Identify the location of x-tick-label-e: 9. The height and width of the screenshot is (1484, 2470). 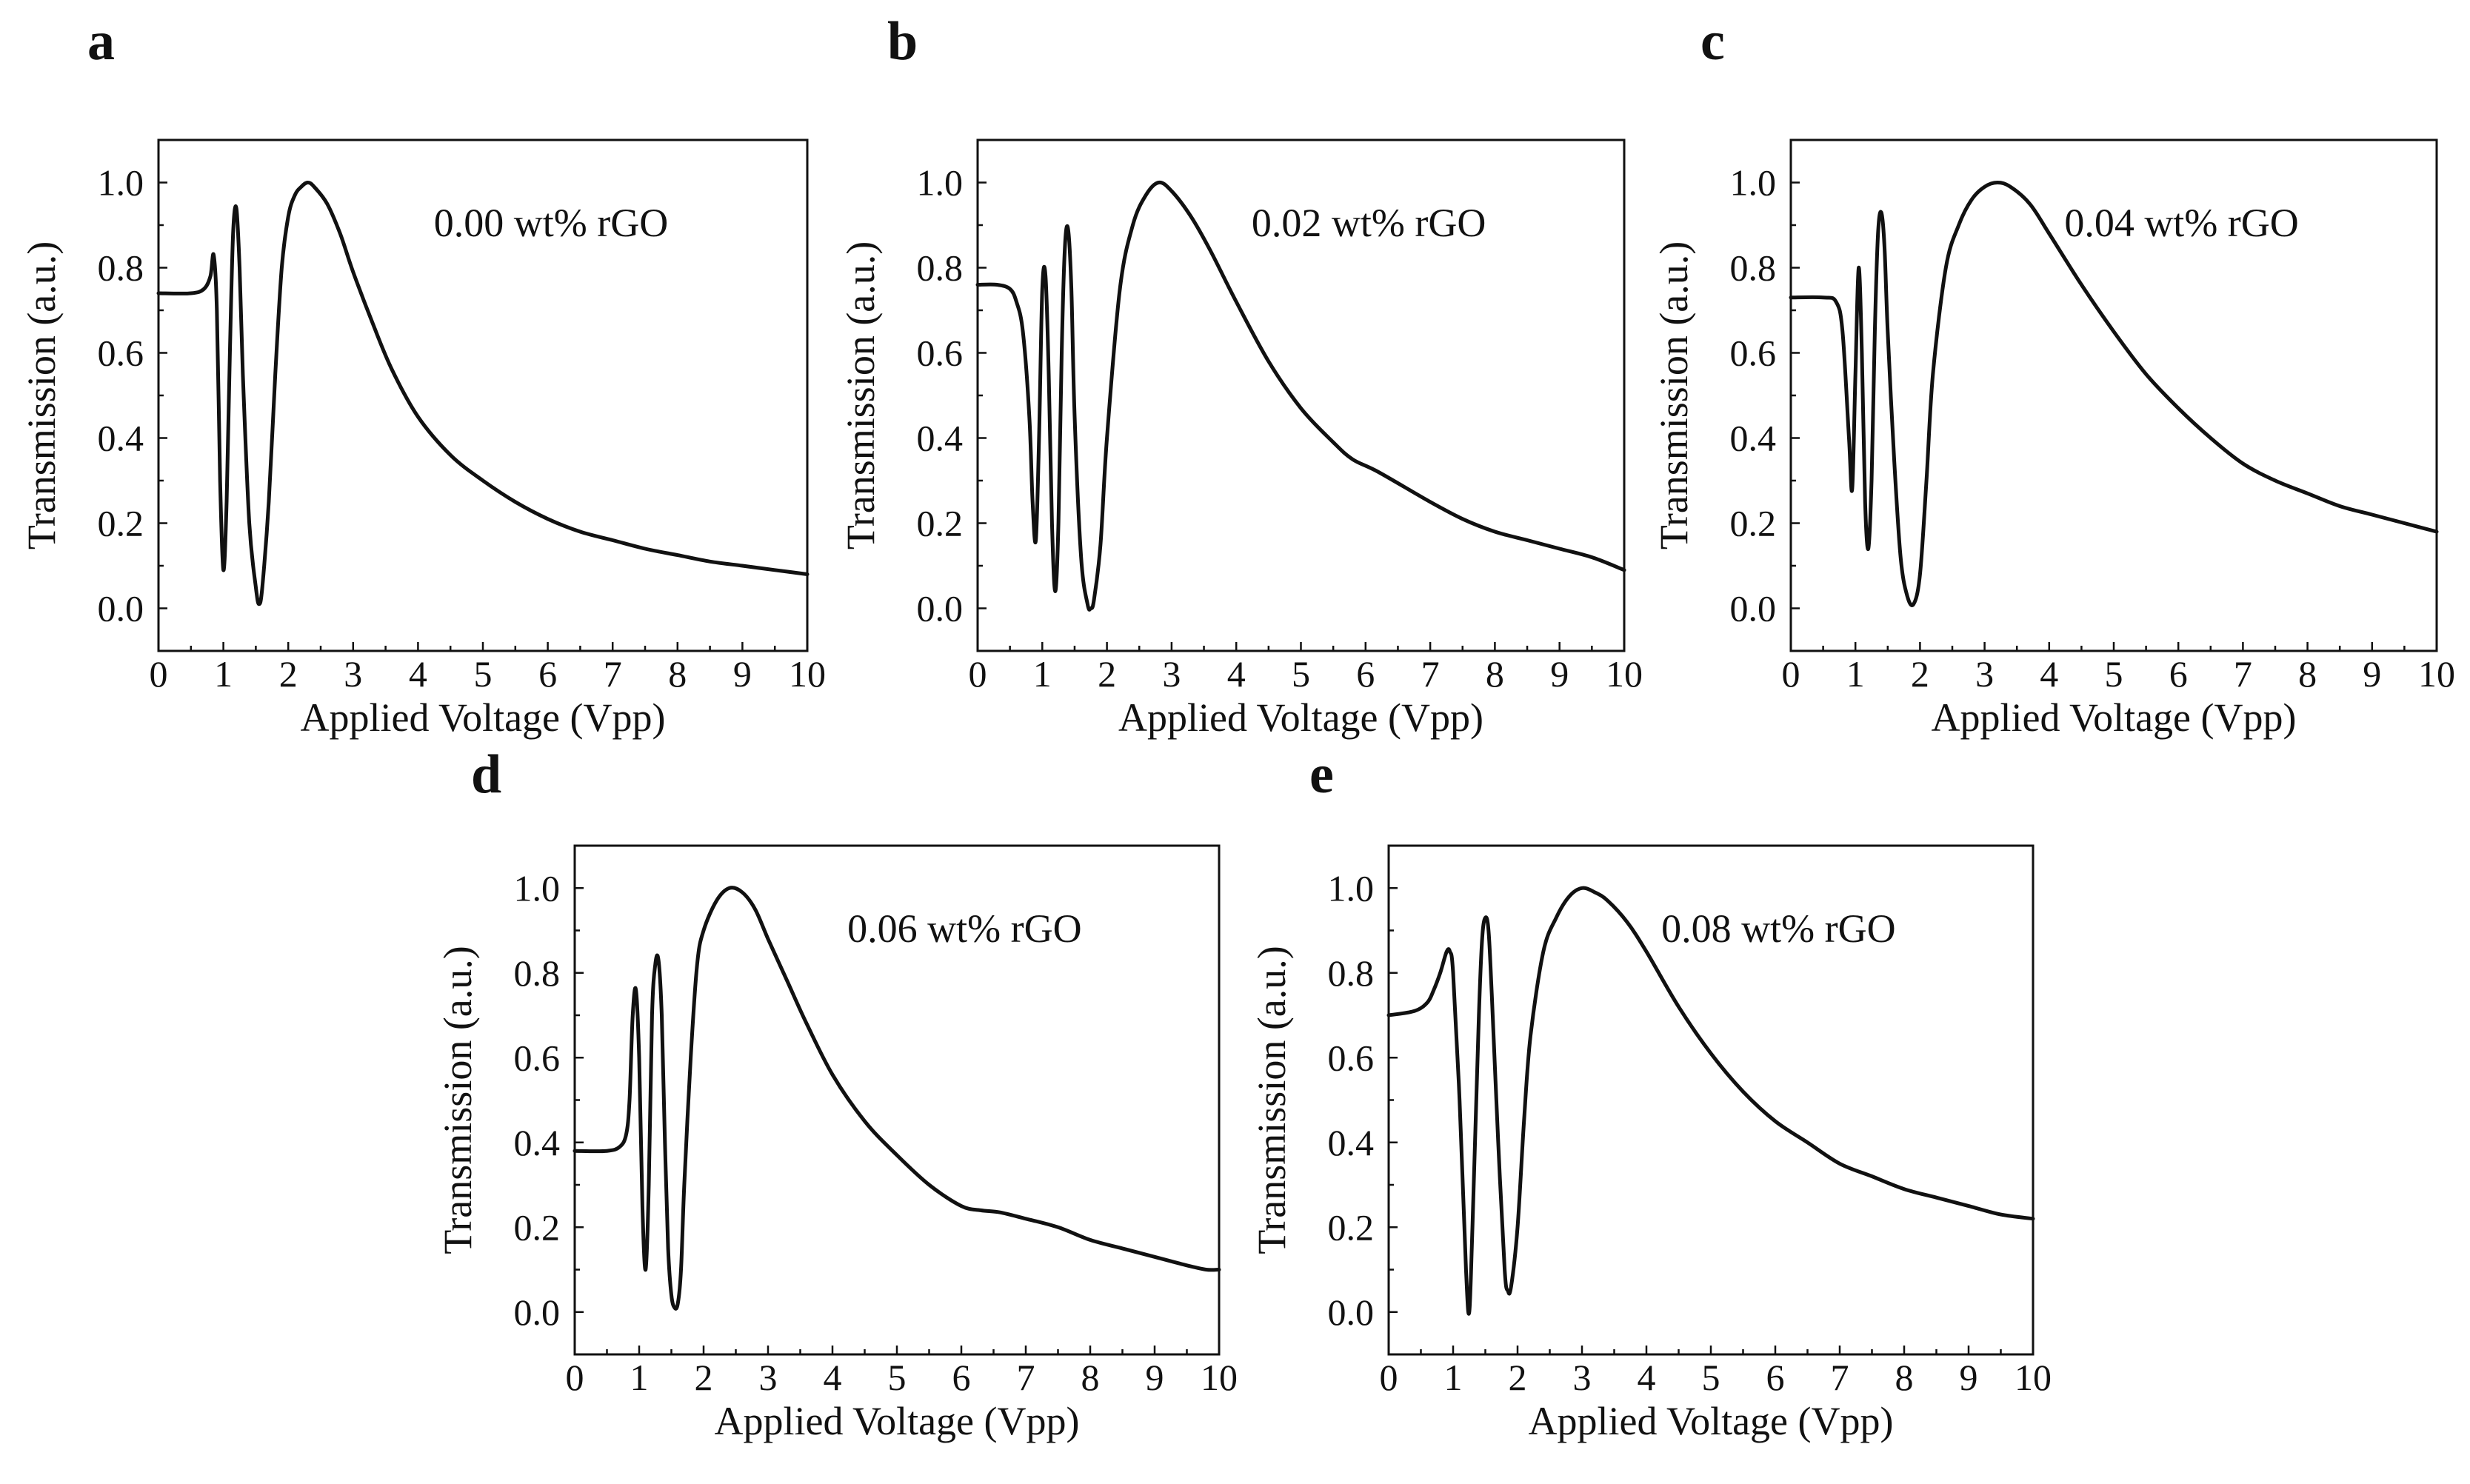
(1969, 1377).